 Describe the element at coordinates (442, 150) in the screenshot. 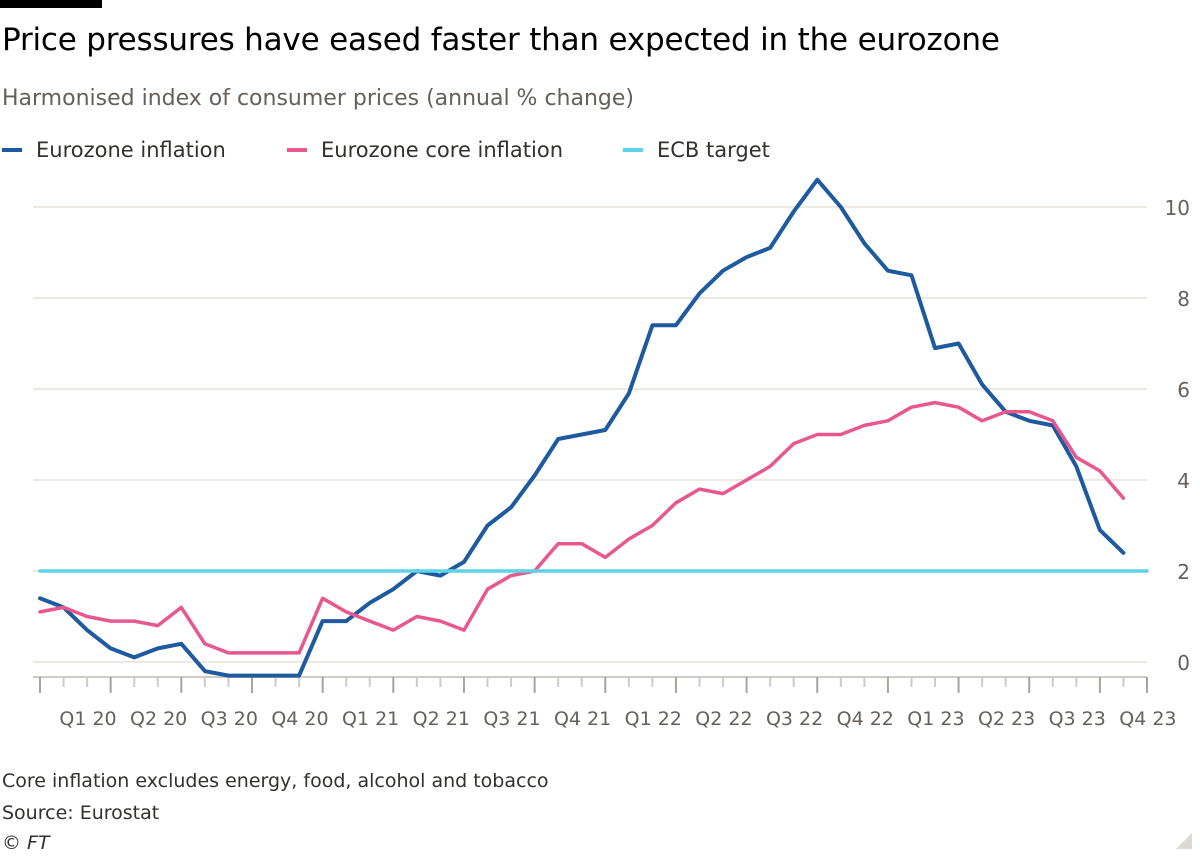

I see `legend-label-core-inflation: Eurozone core inflation` at that location.